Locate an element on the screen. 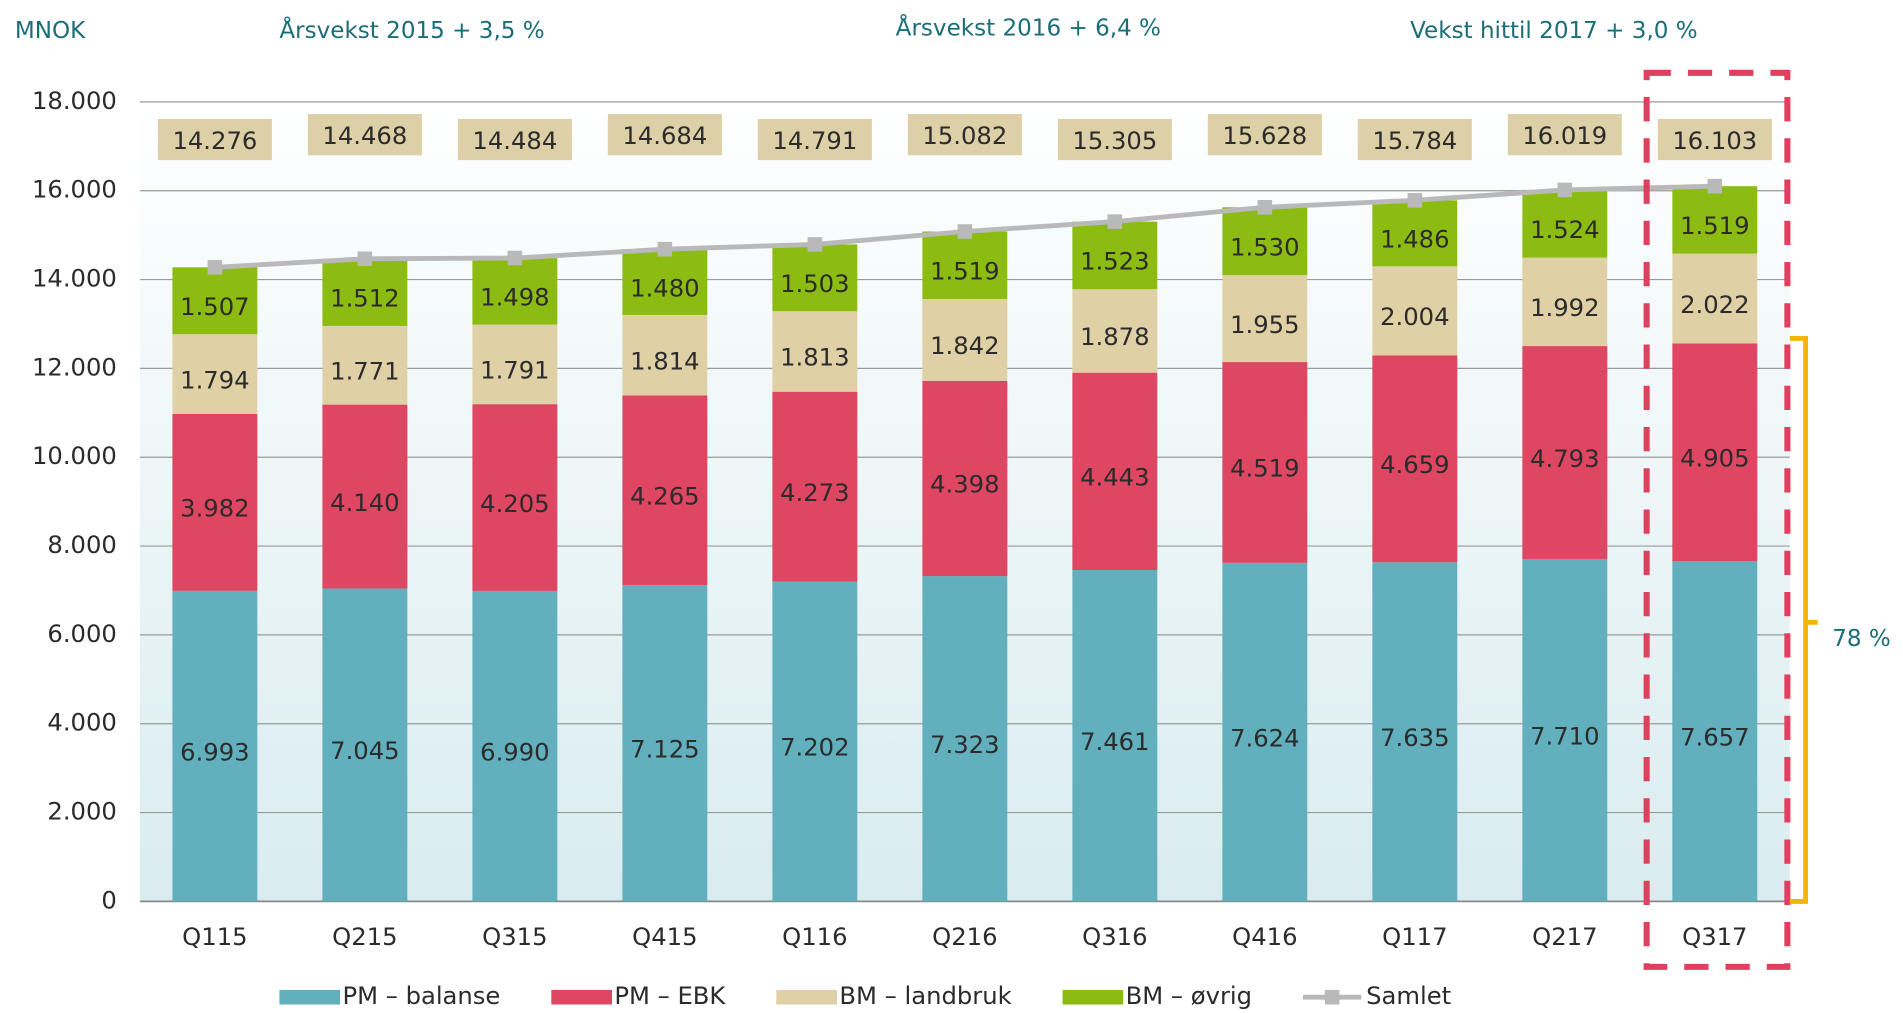 This screenshot has height=1013, width=1903. y-tick-label: 12.000 is located at coordinates (74, 366).